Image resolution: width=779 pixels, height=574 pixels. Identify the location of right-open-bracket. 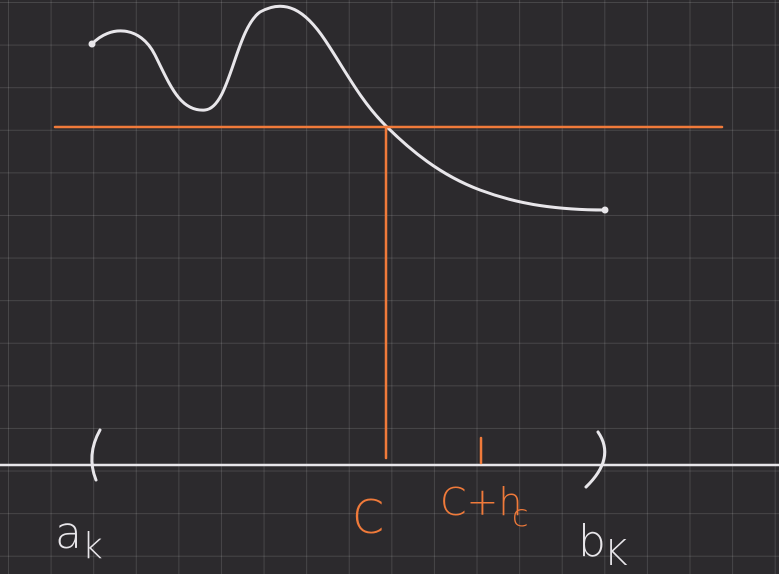
(595, 459).